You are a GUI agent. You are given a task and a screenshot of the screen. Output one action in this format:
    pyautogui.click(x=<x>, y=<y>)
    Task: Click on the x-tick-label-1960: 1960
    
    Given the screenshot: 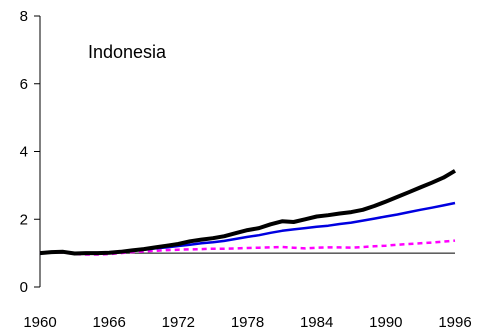 What is the action you would take?
    pyautogui.click(x=39, y=322)
    